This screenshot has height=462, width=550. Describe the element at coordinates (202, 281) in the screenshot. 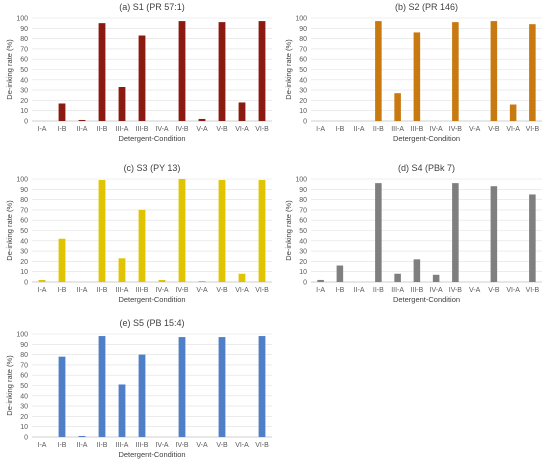

I see `bar-V-A` at that location.